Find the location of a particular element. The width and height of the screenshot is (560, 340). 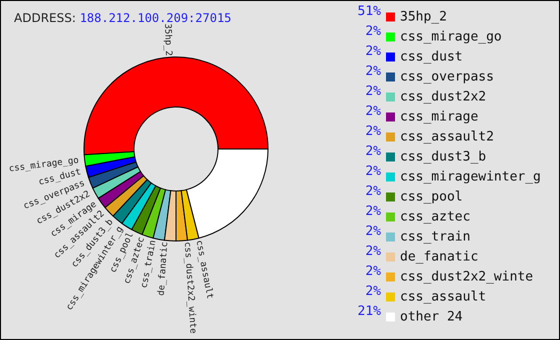

legend-label: de_fanatic is located at coordinates (439, 257).